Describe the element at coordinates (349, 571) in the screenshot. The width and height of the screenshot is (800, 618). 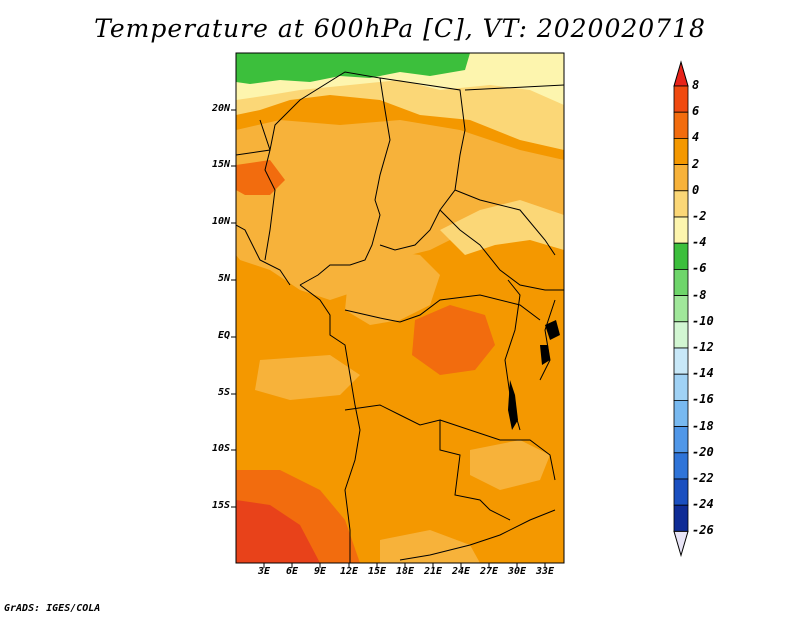
I see `lon-label: 12E` at that location.